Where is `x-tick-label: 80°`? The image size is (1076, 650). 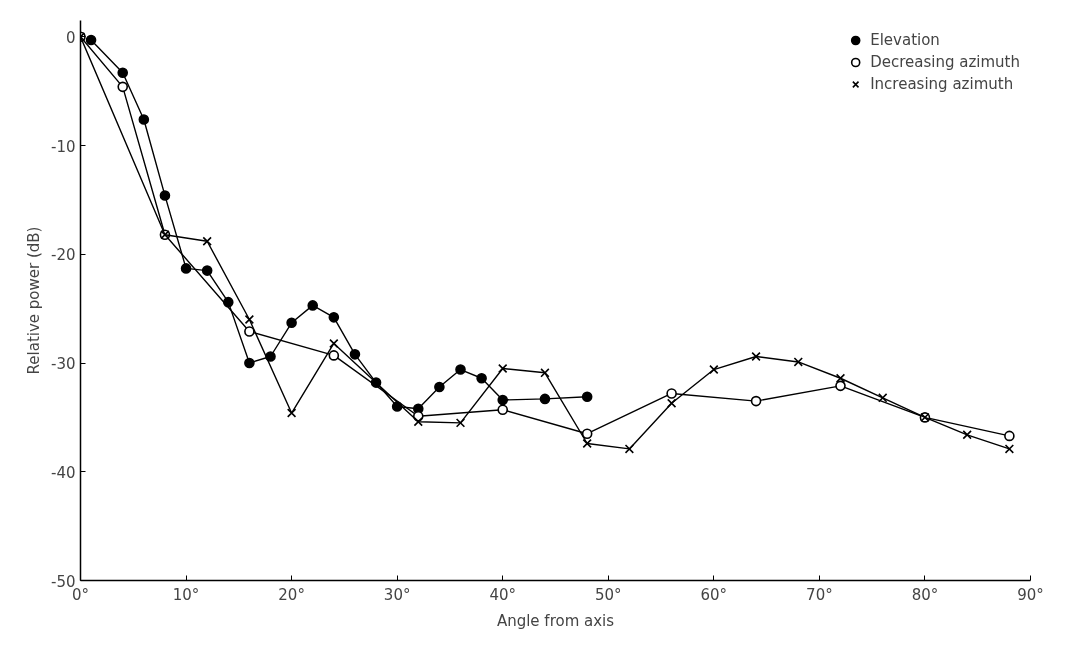
x-tick-label: 80° is located at coordinates (925, 594).